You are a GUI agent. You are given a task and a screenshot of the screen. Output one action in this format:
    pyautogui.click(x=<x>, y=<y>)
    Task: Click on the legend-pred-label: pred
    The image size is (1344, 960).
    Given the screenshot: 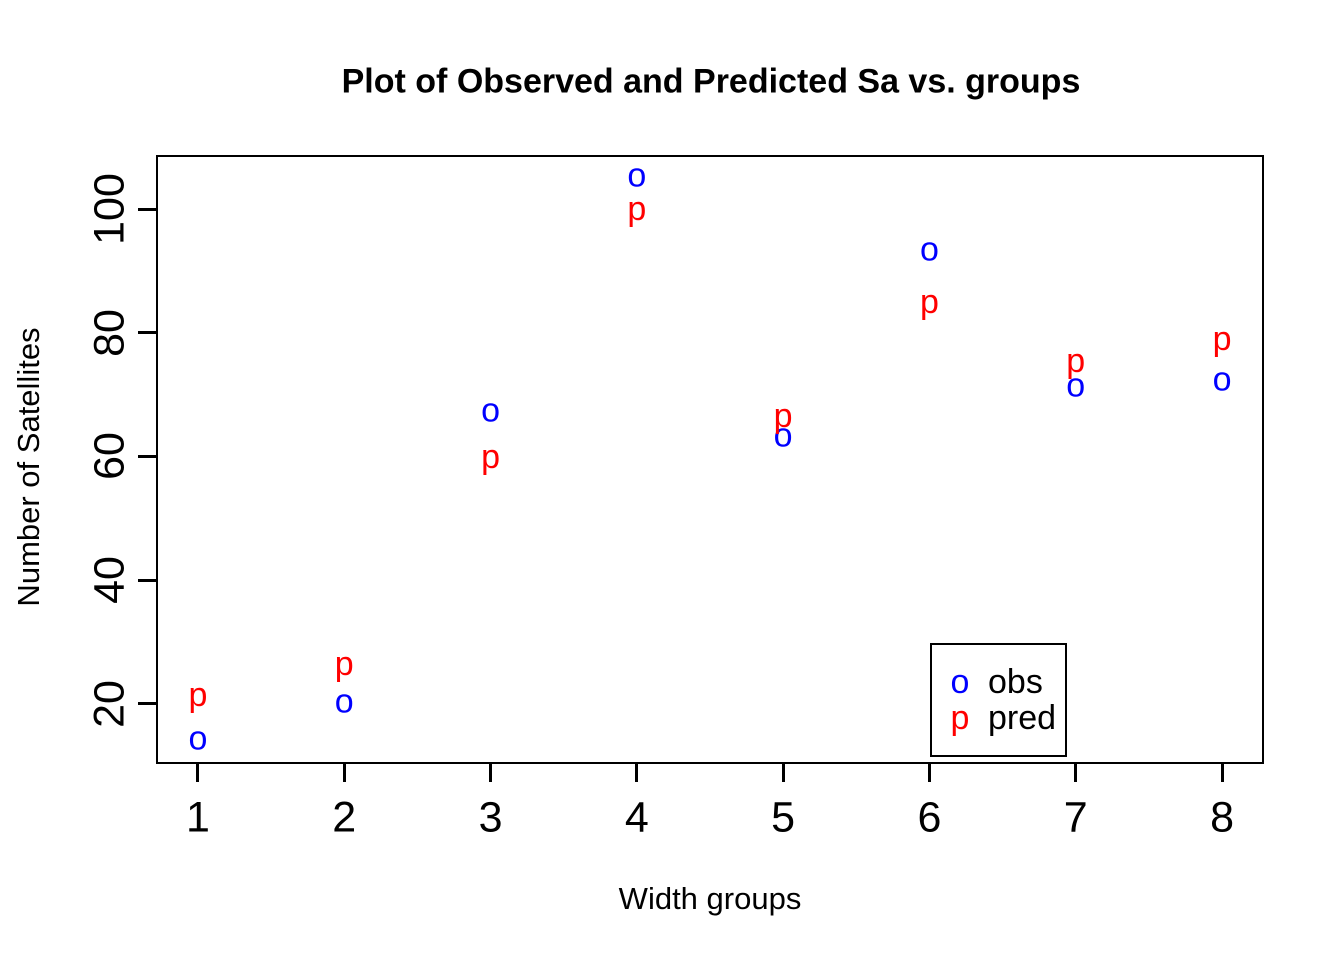 What is the action you would take?
    pyautogui.click(x=1022, y=718)
    